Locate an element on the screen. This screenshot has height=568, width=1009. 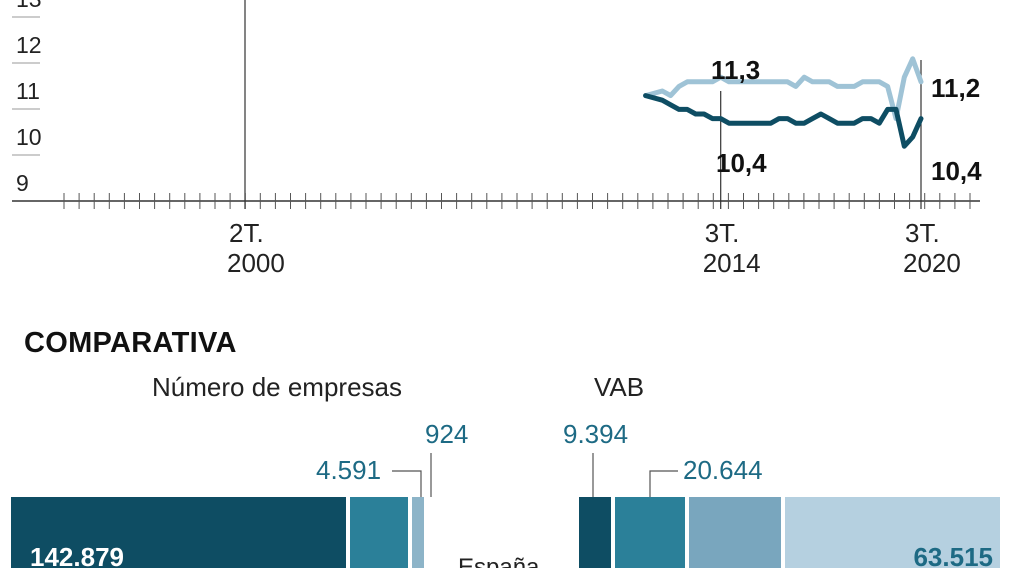
companies-bar-value: 142.879 is located at coordinates (77, 555).